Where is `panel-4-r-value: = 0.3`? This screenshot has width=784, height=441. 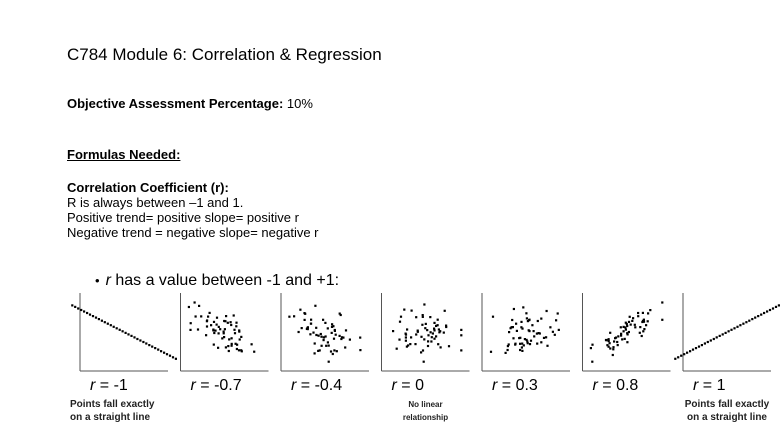 panel-4-r-value: = 0.3 is located at coordinates (517, 385).